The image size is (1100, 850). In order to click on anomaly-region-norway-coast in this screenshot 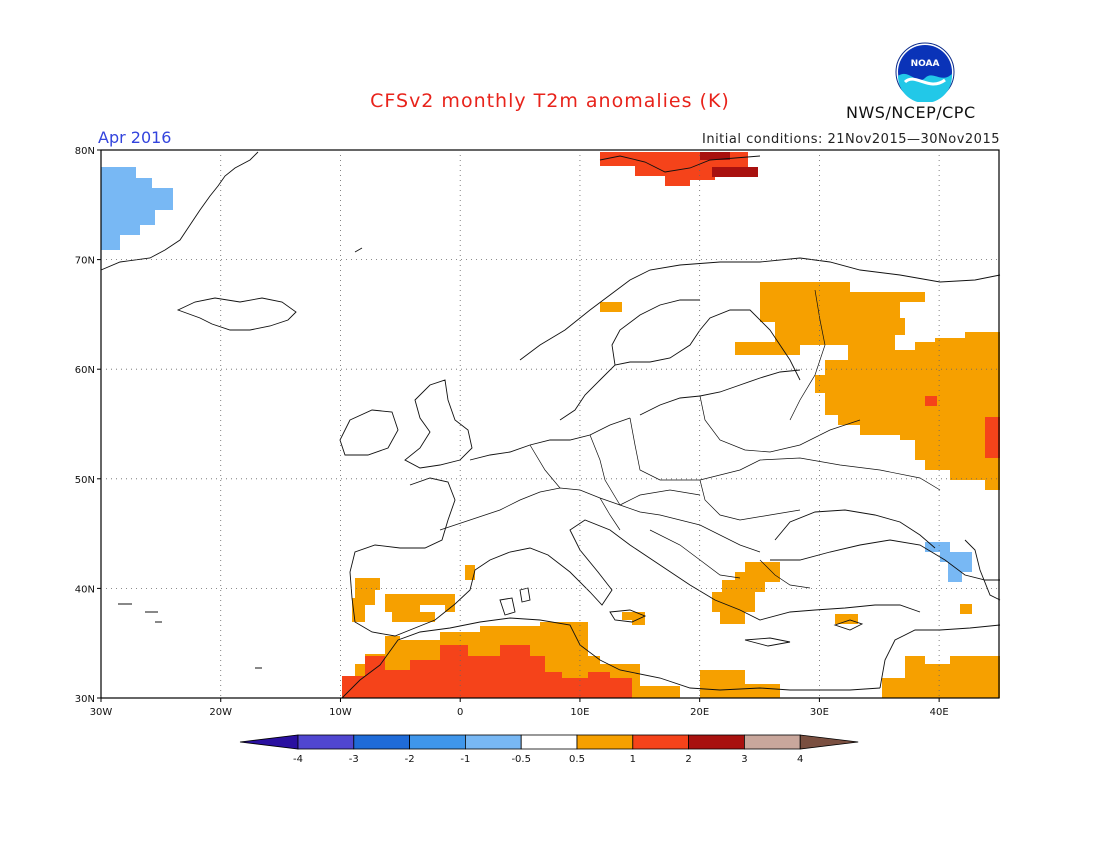, I will do `click(611, 307)`.